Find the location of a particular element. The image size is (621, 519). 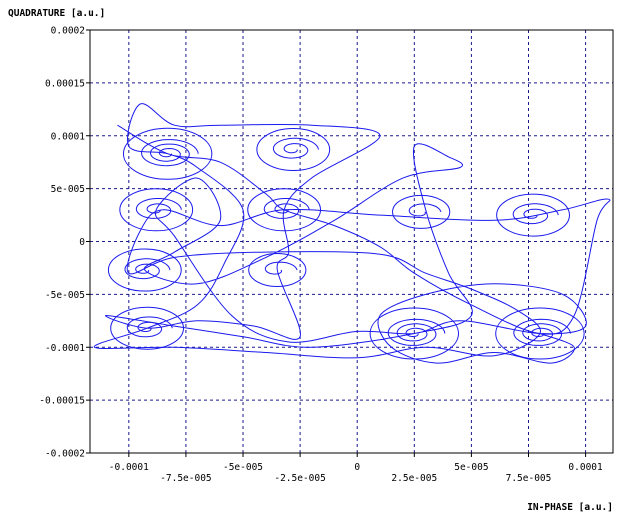

y-tick-label: 0.0002 is located at coordinates (68, 31).